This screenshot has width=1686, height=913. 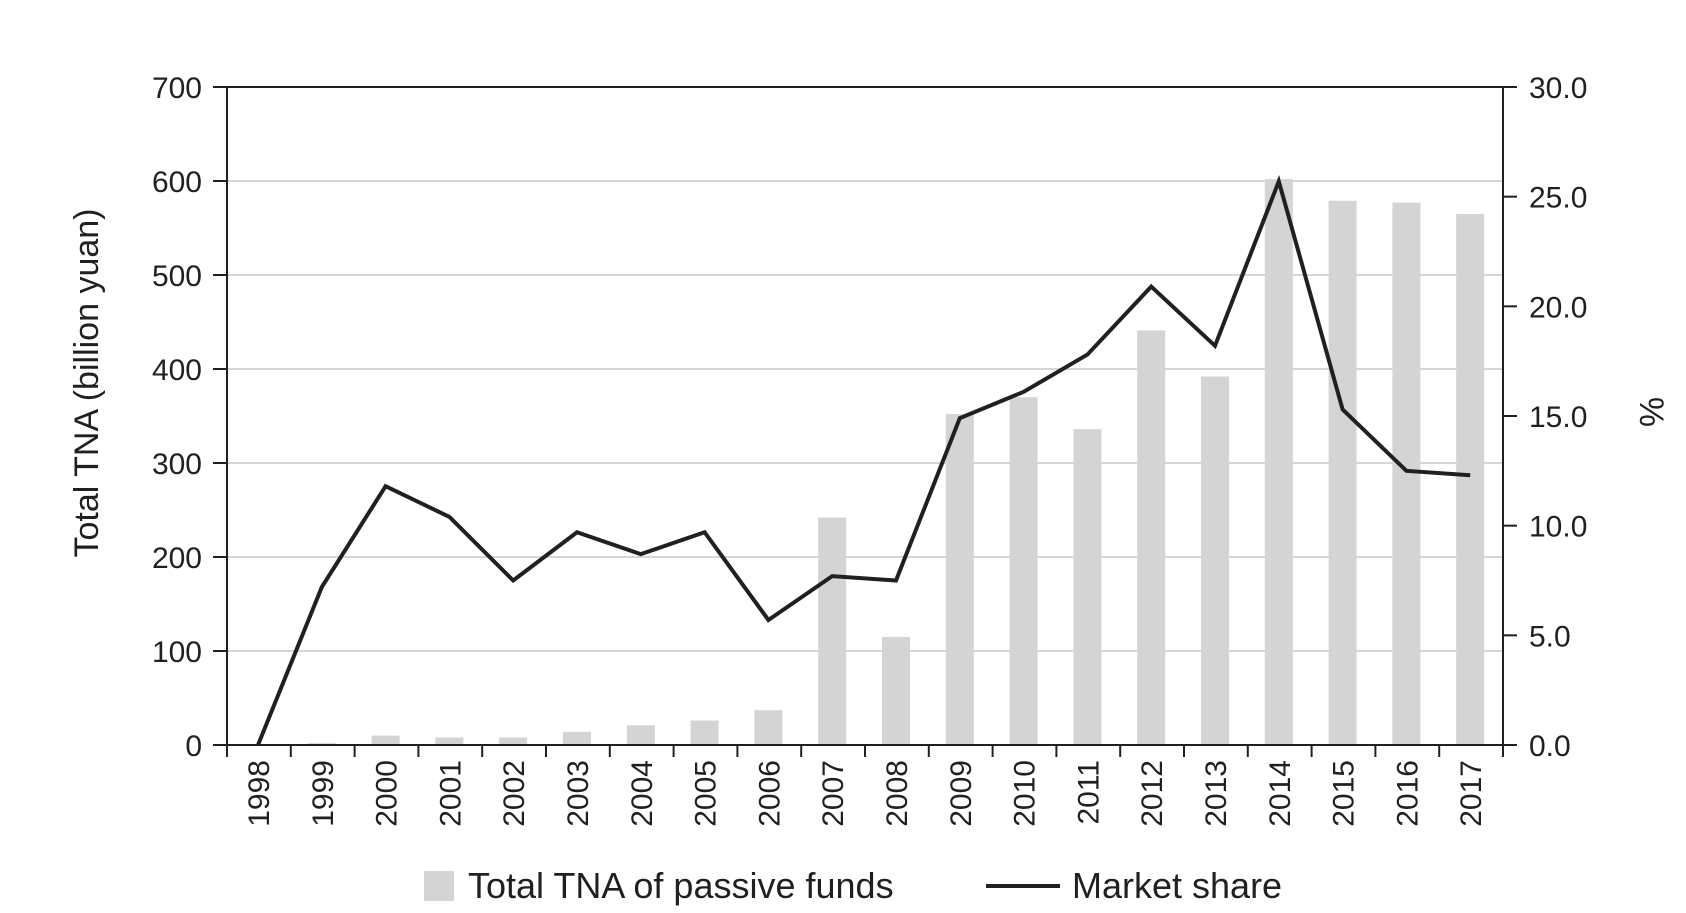 What do you see at coordinates (681, 885) in the screenshot?
I see `legend-bar-label: Total TNA of passive funds` at bounding box center [681, 885].